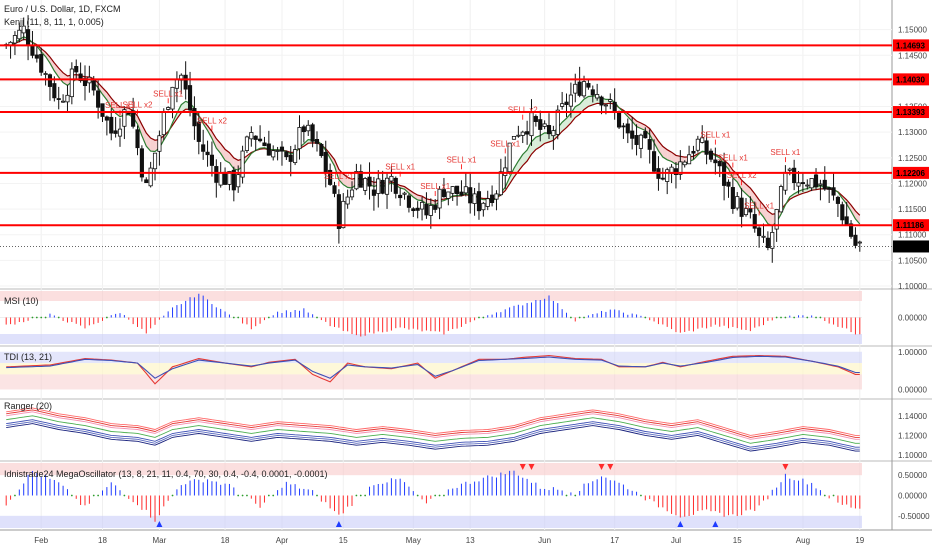 The image size is (932, 550). What do you see at coordinates (911, 246) in the screenshot?
I see `last-price-tag` at bounding box center [911, 246].